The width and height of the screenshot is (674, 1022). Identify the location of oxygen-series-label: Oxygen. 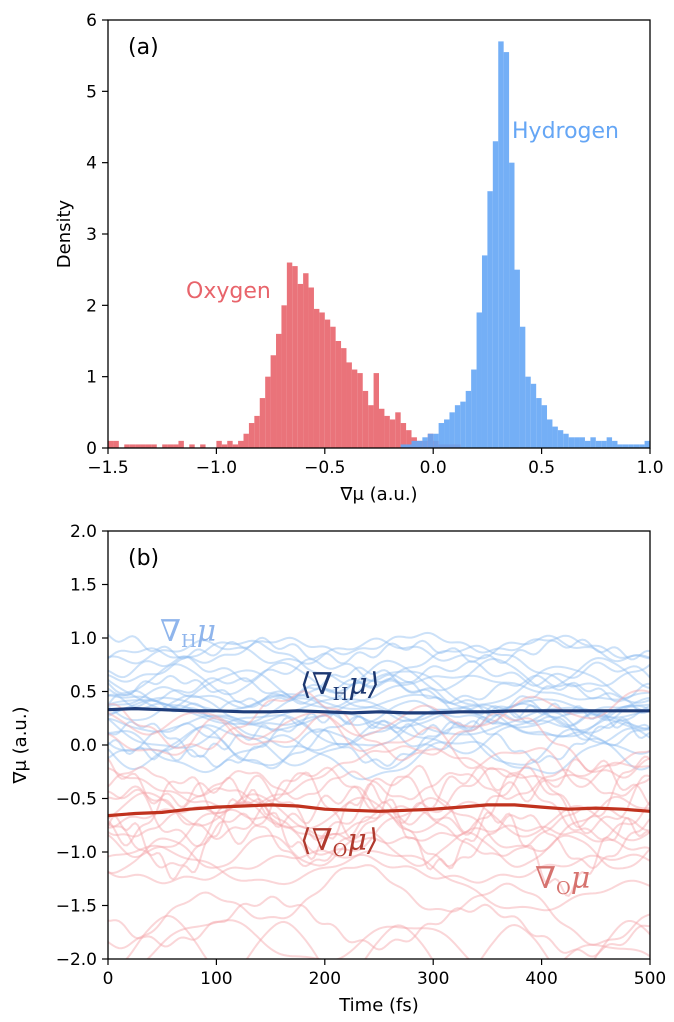
(228, 291).